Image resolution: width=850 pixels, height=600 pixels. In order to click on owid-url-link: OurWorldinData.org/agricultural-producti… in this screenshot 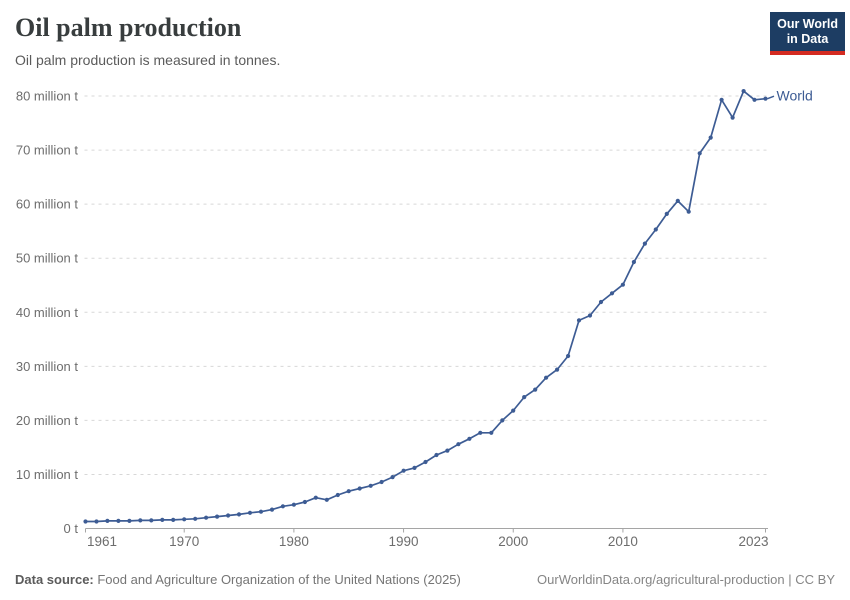, I will do `click(661, 579)`.